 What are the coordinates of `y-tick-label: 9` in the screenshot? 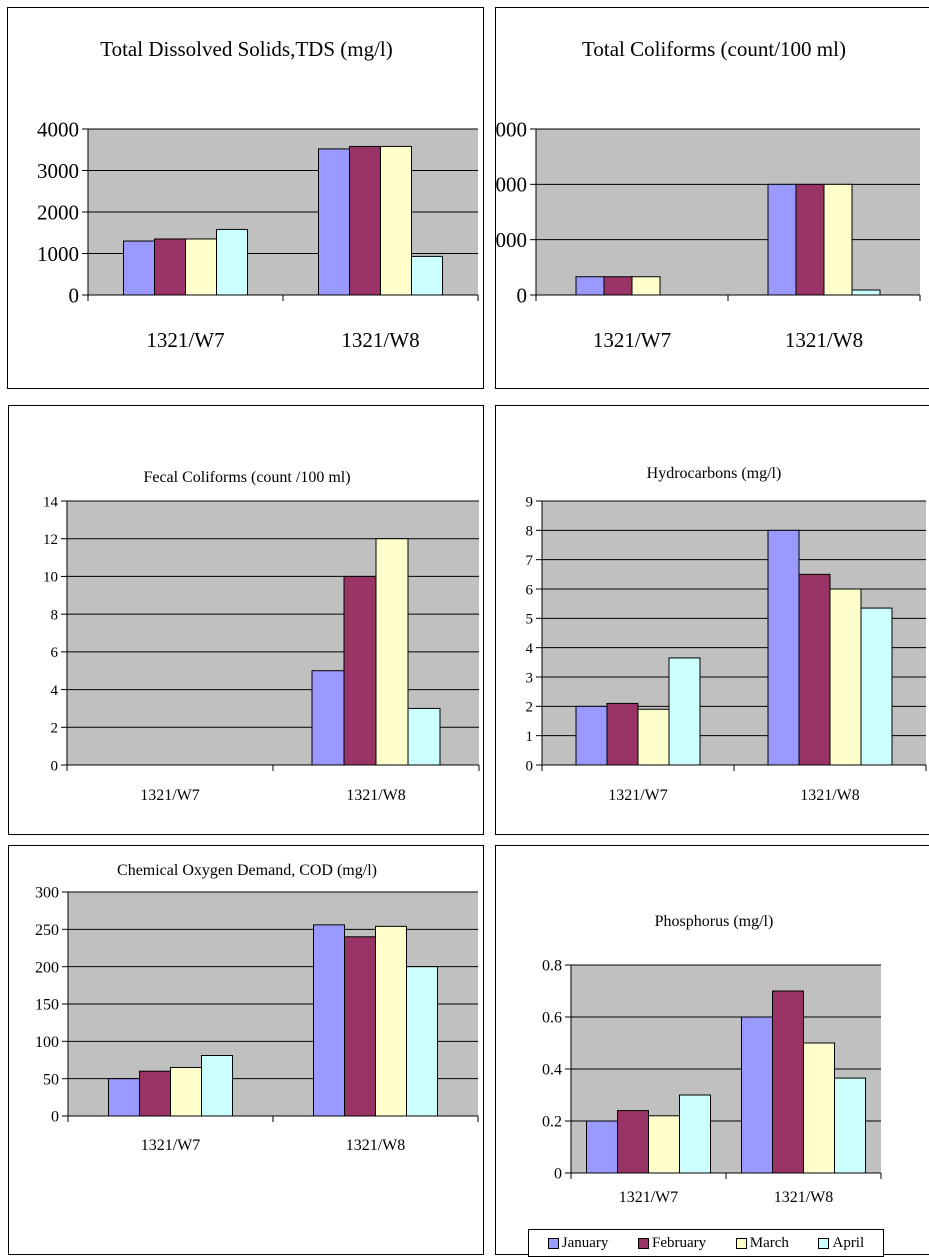 It's located at (530, 502).